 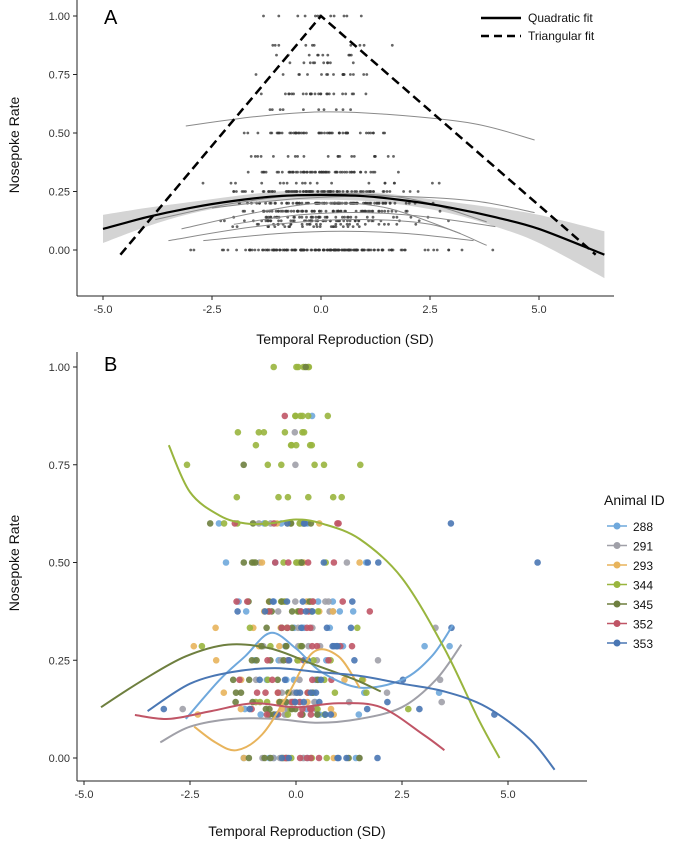 What do you see at coordinates (111, 18) in the screenshot?
I see `panel-a-letter: A` at bounding box center [111, 18].